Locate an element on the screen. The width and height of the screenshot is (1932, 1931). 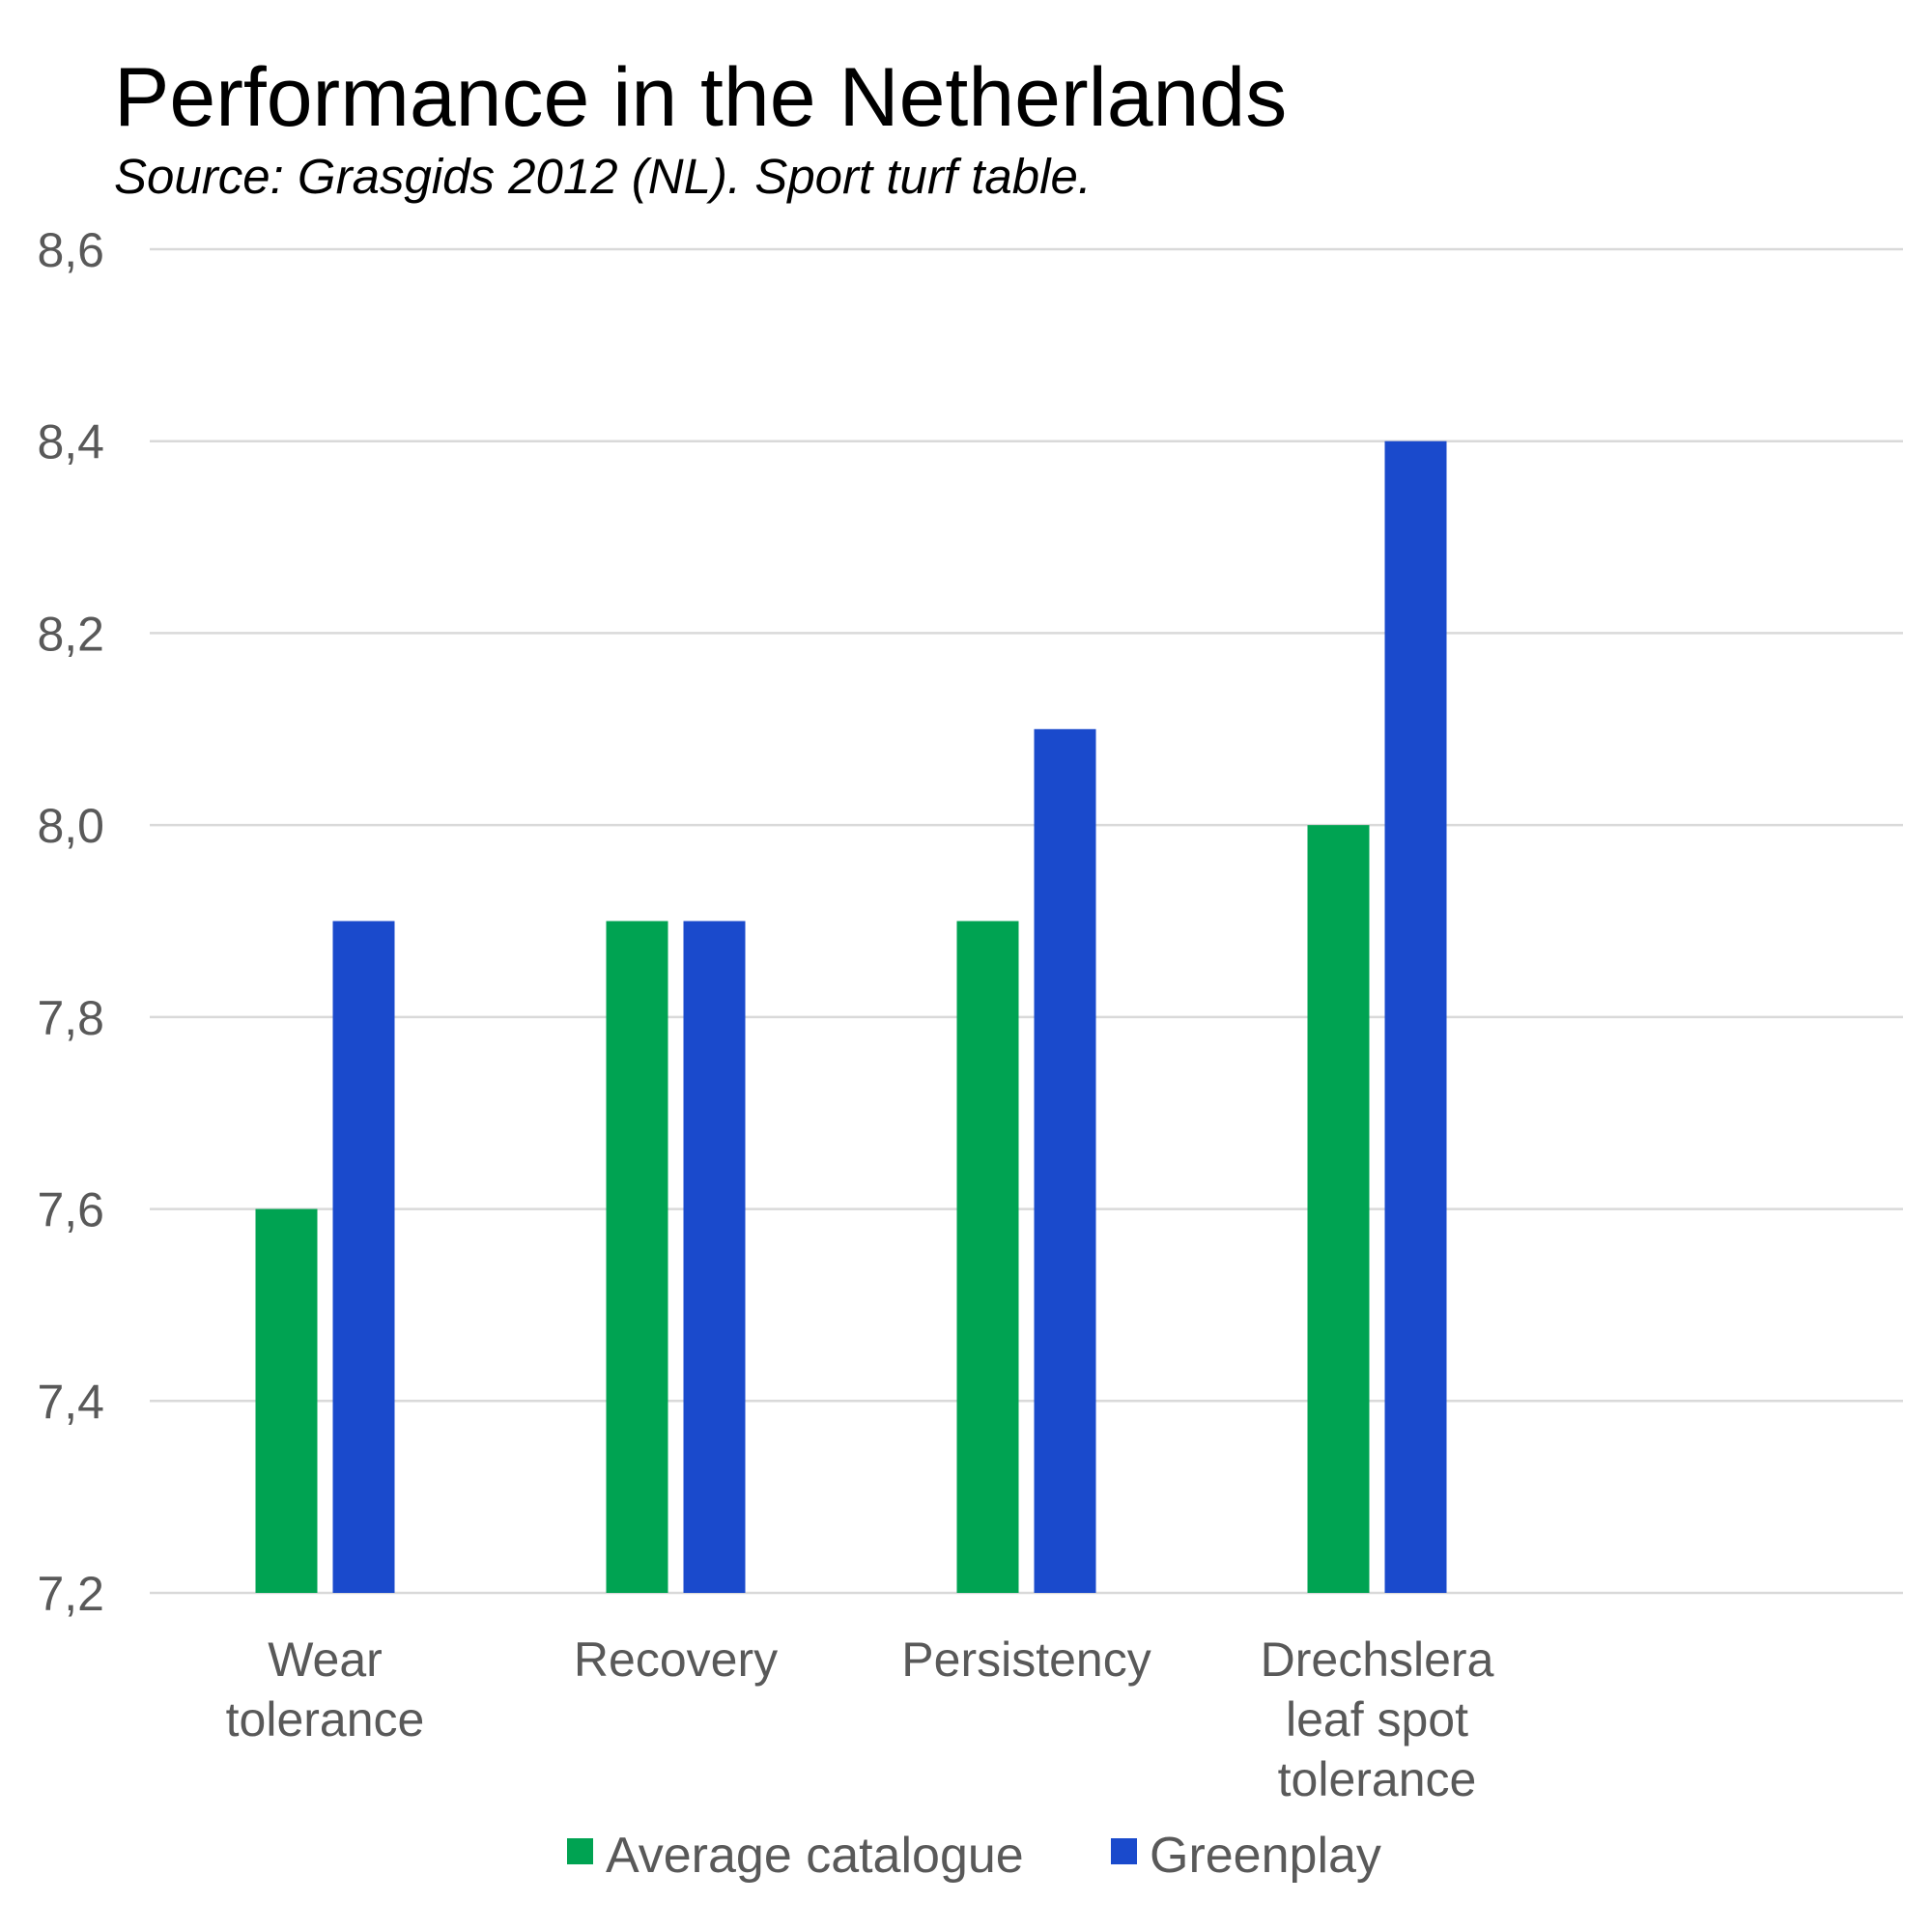
y-axis-ticks: 7,2 7,4 7,6 7,8 8,0 8,2 8,4 8,6 is located at coordinates (70, 922).